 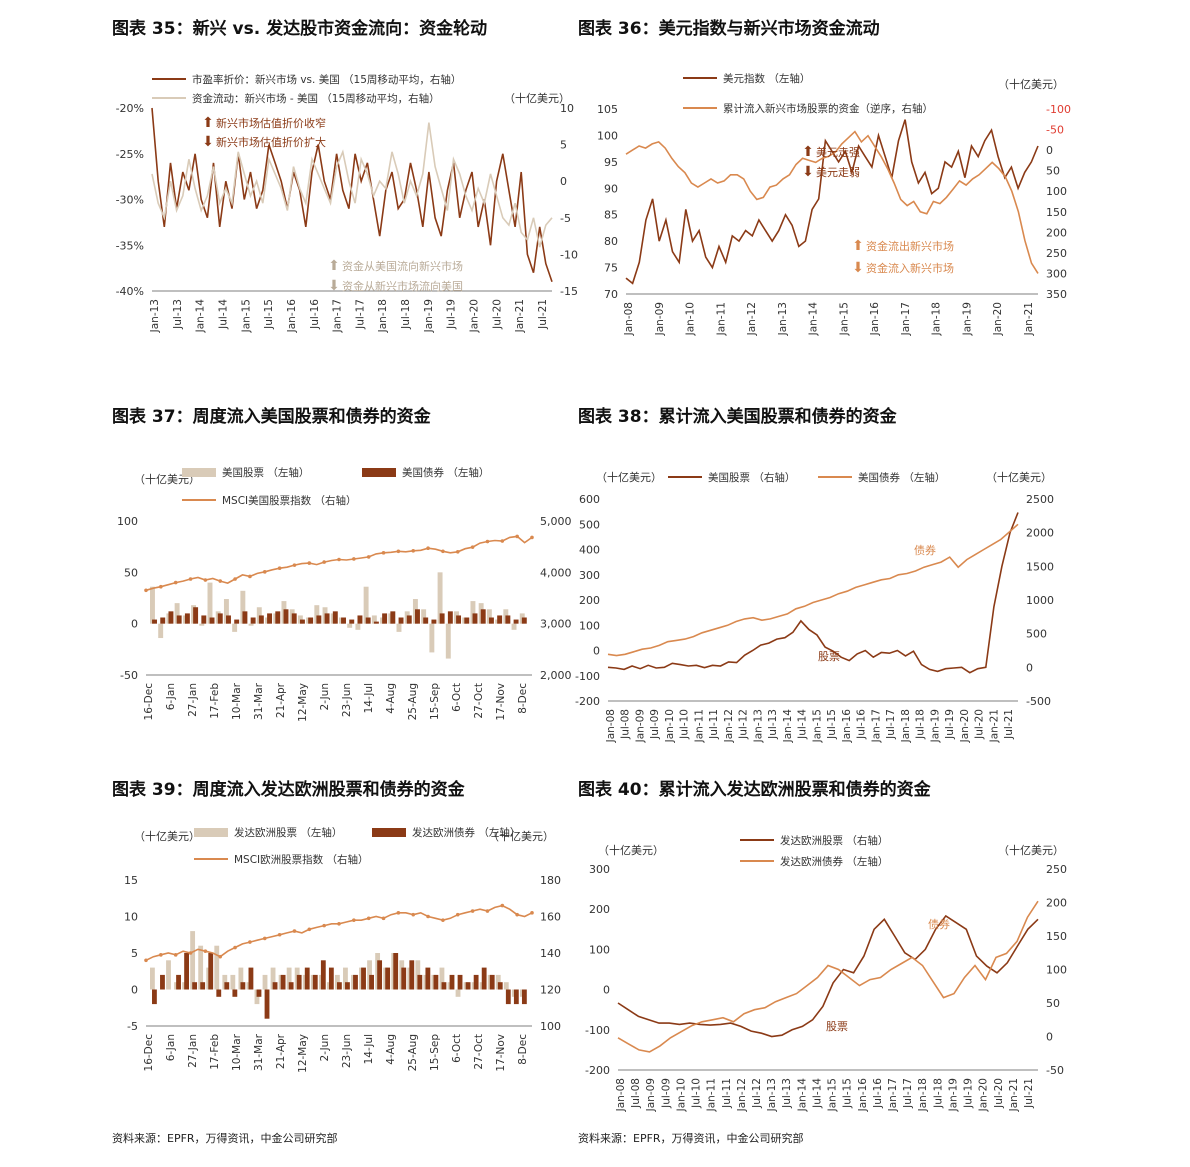 What do you see at coordinates (938, 1093) in the screenshot?
I see `x-tick-label: Jul-18` at bounding box center [938, 1093].